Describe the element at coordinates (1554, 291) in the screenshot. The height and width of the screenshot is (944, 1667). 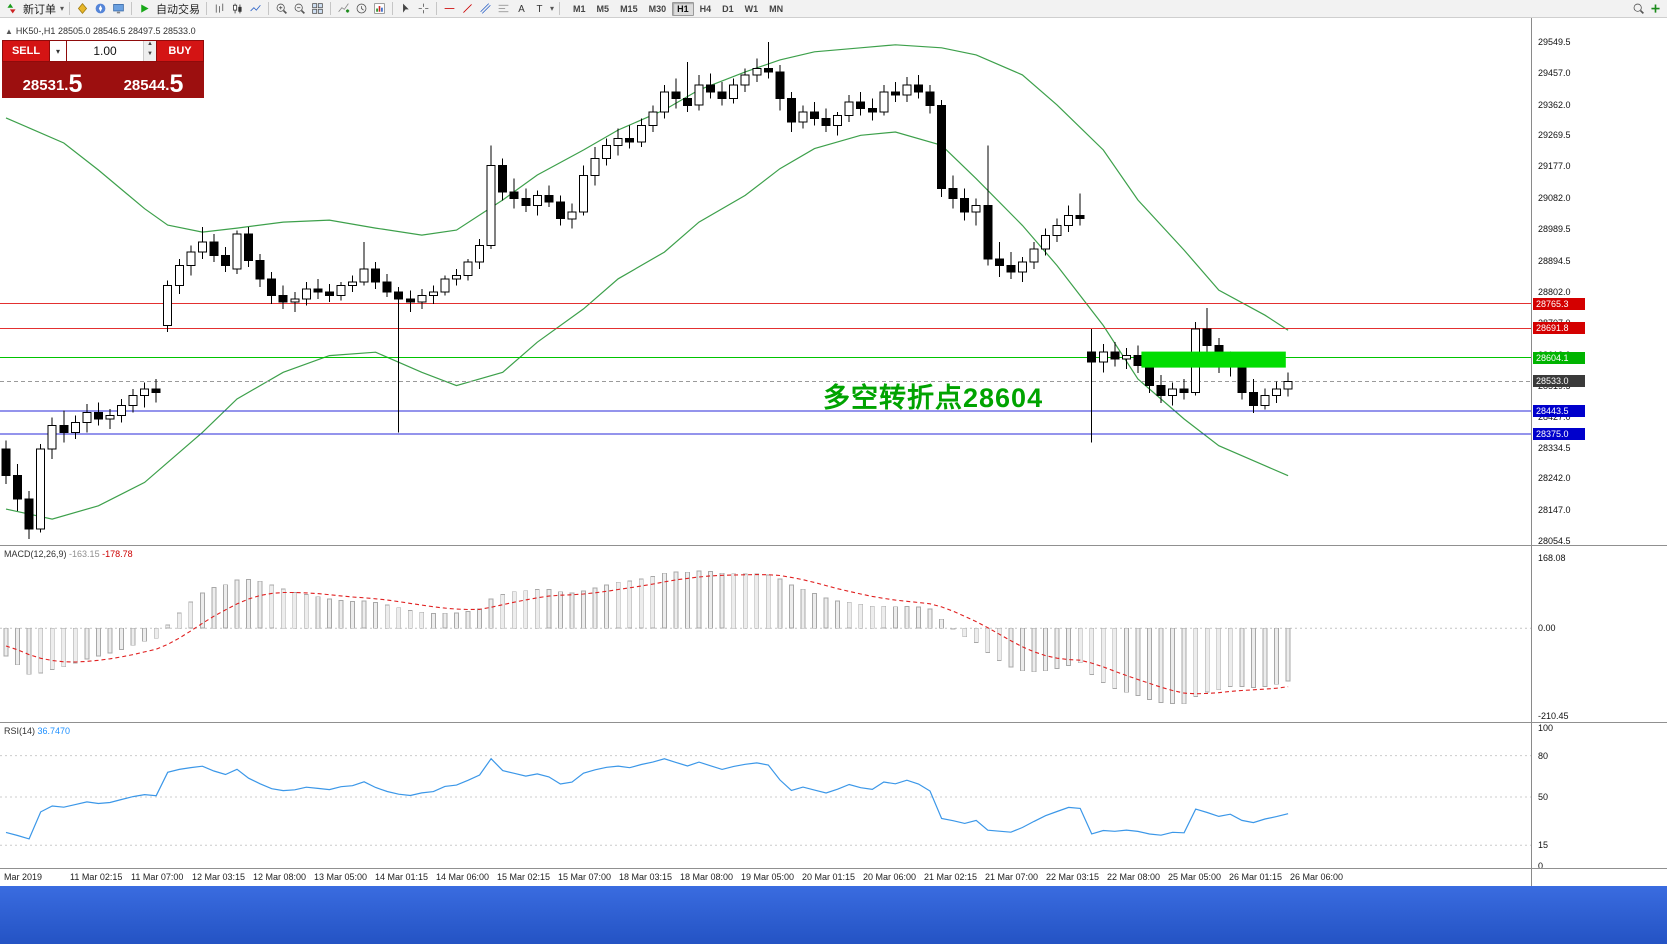
I see `price-tick-label: 28802.0` at that location.